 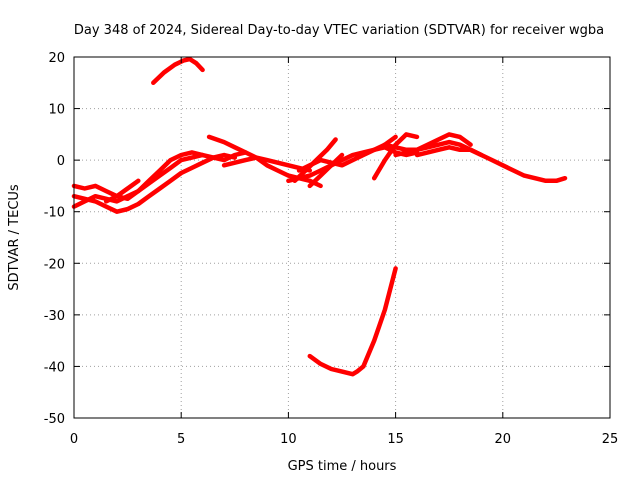 I want to click on y-tick-label: 0, so click(x=61, y=161).